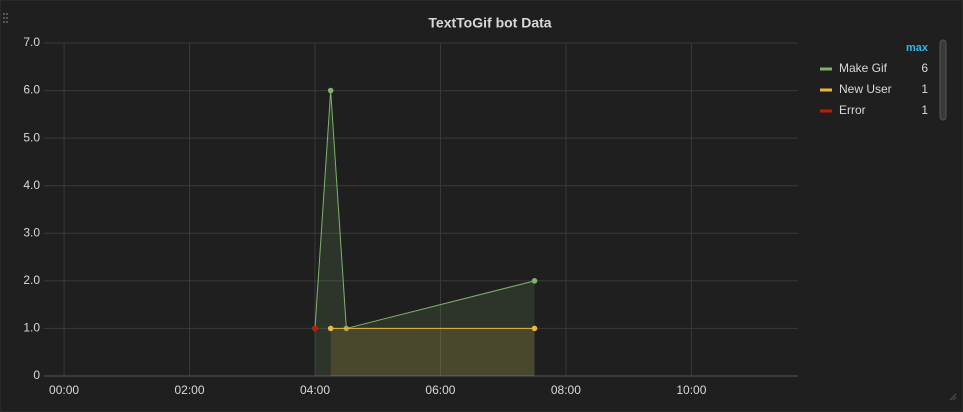  What do you see at coordinates (432, 352) in the screenshot?
I see `area` at bounding box center [432, 352].